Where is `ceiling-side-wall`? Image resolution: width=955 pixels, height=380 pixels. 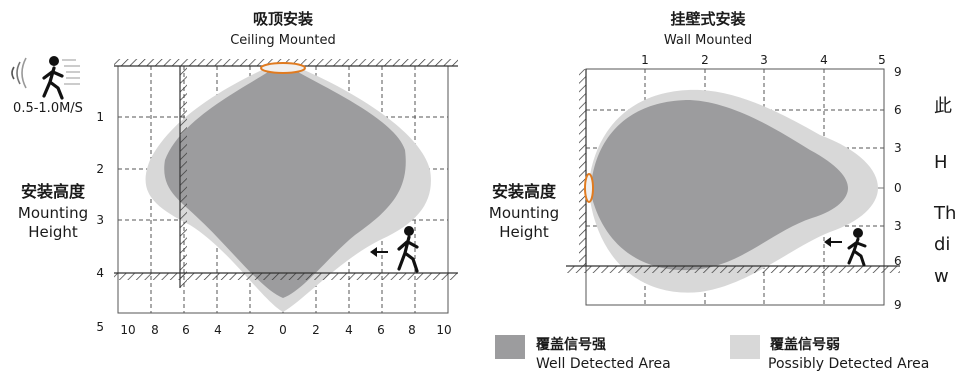 ceiling-side-wall is located at coordinates (183, 177).